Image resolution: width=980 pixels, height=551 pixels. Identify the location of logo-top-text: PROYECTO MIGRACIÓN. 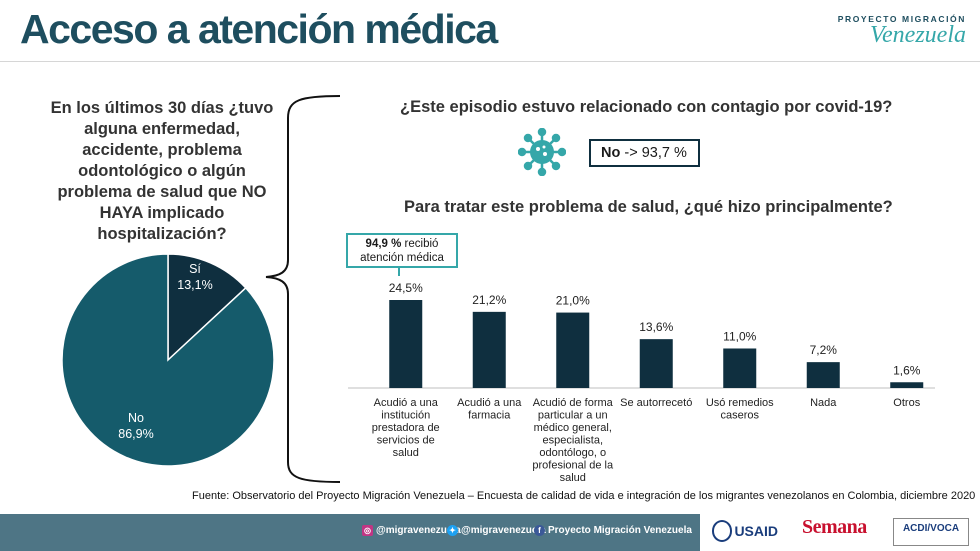
(901, 19).